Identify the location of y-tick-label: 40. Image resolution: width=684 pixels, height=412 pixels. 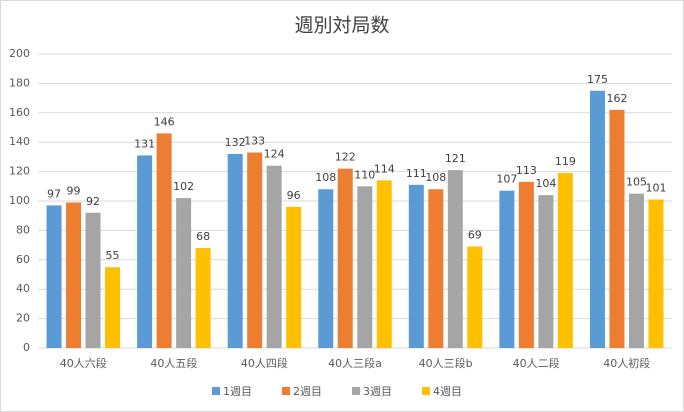
(23, 288).